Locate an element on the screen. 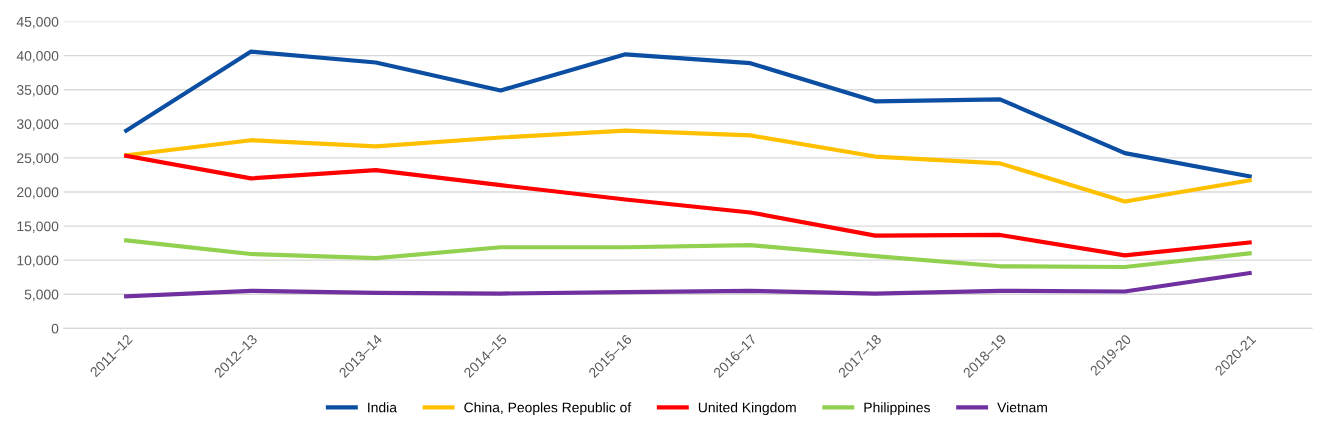  y-tick-label: 25,000 is located at coordinates (38, 159).